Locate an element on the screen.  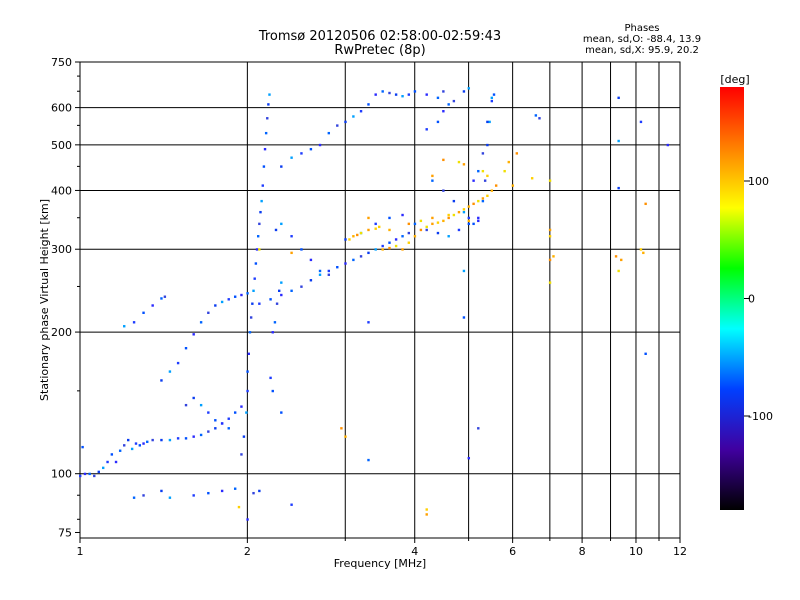
colorbar-label: [deg] is located at coordinates (734, 79).